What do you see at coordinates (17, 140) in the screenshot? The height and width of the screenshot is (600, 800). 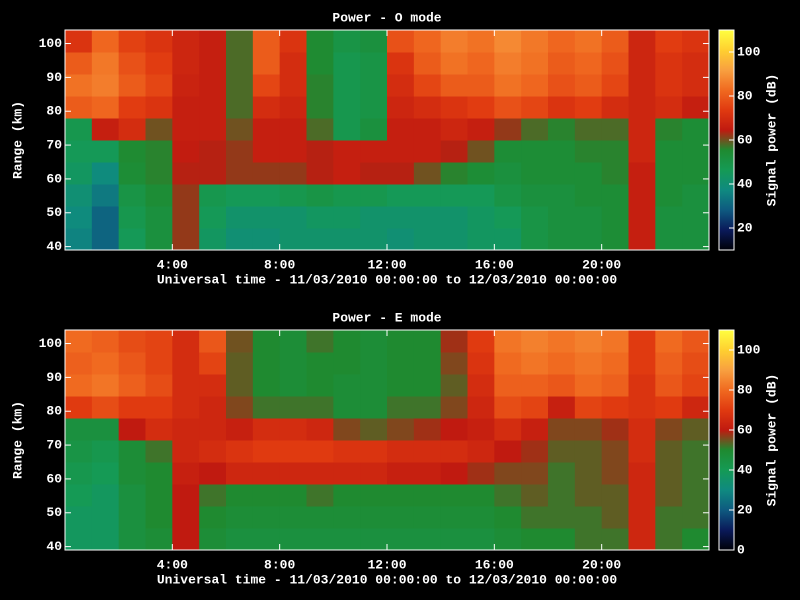 I see `y-axis-label: Range (km)` at bounding box center [17, 140].